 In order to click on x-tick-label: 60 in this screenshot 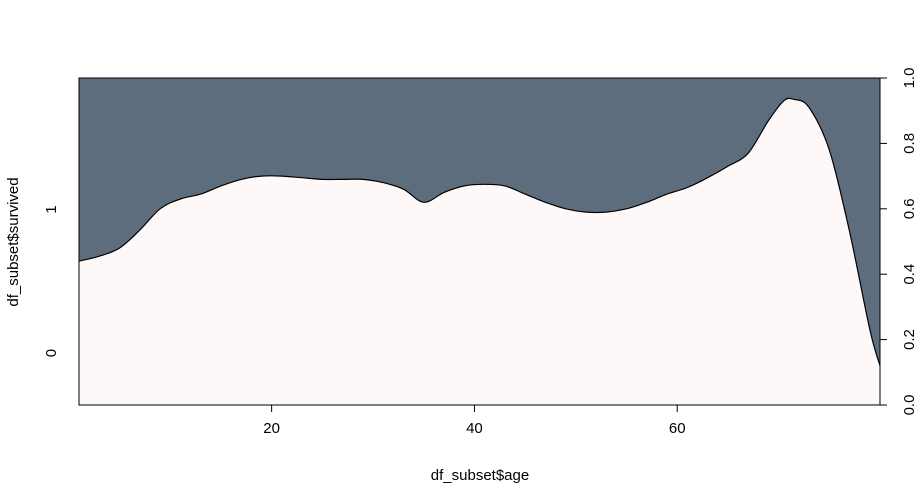, I will do `click(677, 428)`.